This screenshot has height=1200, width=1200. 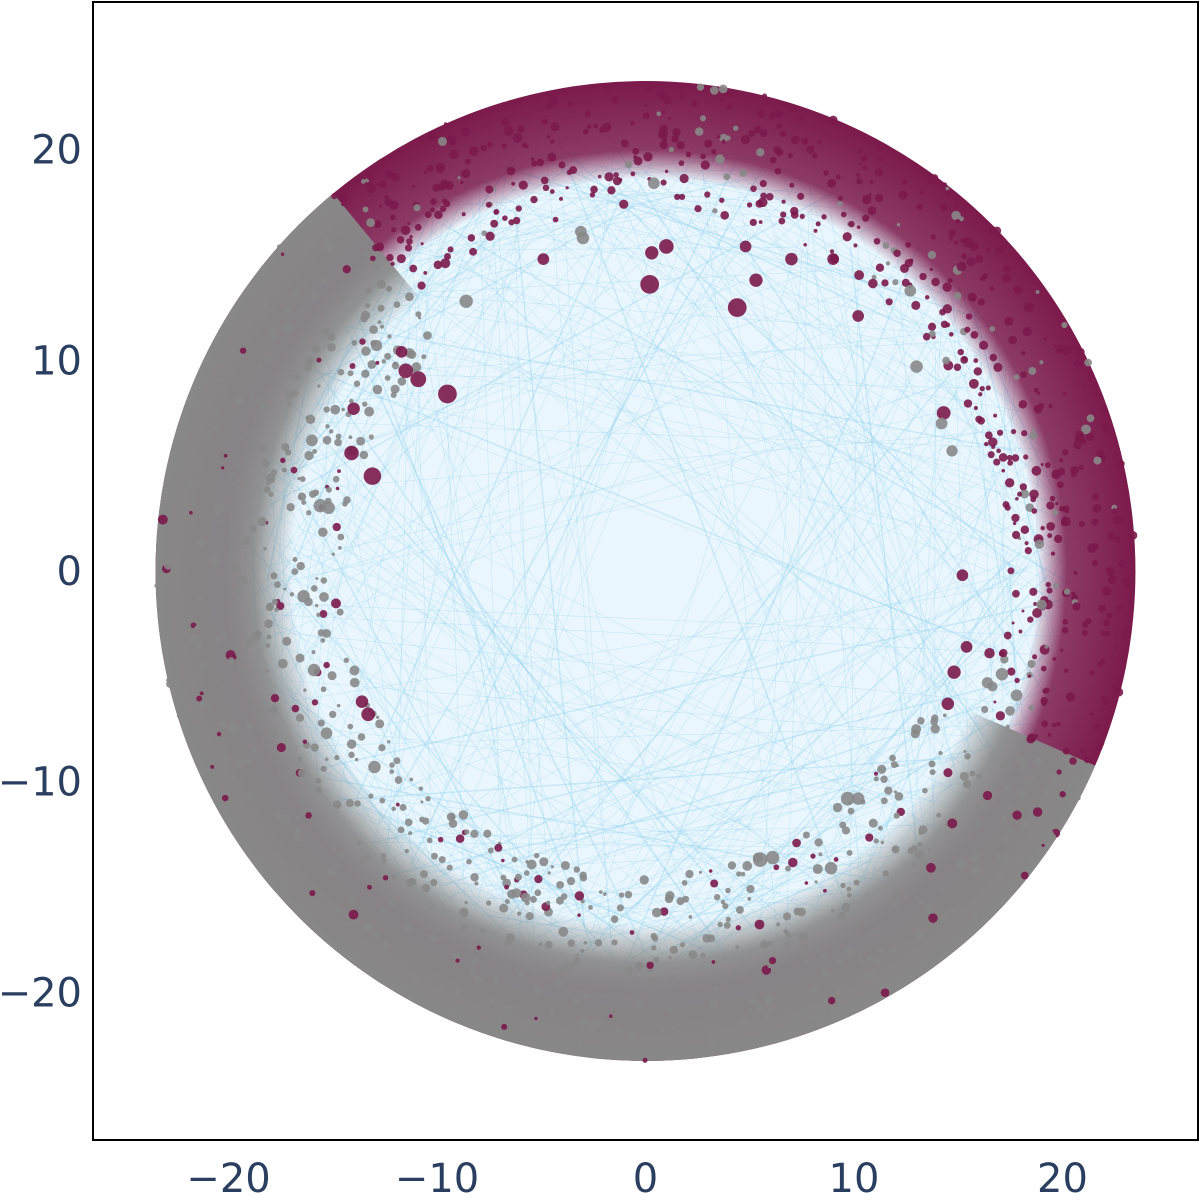 I want to click on gray-node-point, so click(x=376, y=345).